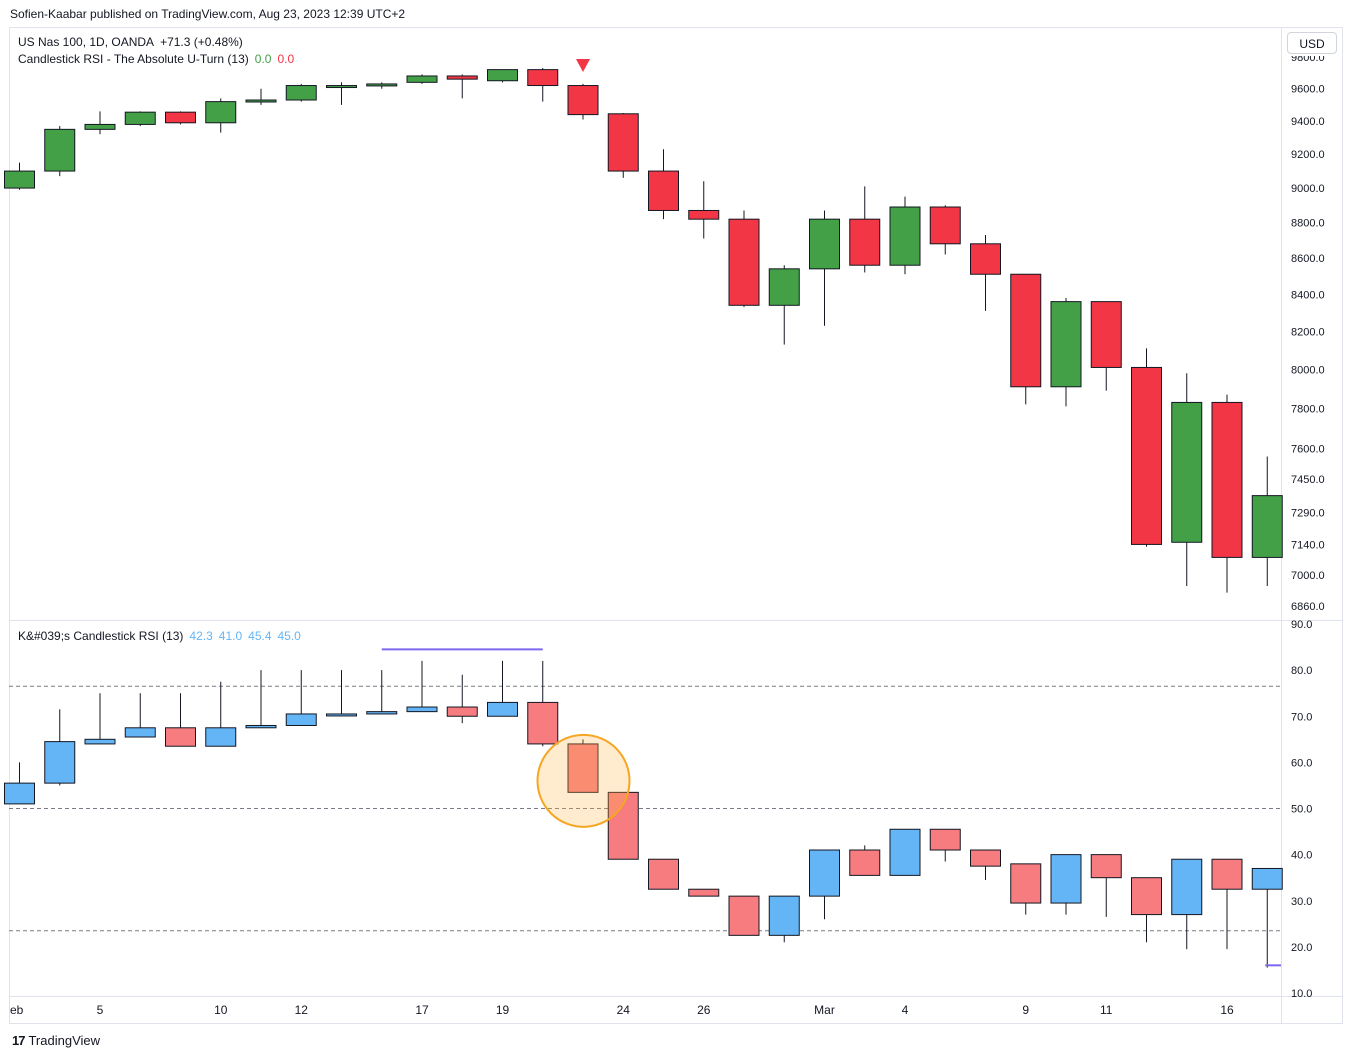 The width and height of the screenshot is (1353, 1059). I want to click on symbol-label: US Nas 100, 1D, OANDA, so click(86, 42).